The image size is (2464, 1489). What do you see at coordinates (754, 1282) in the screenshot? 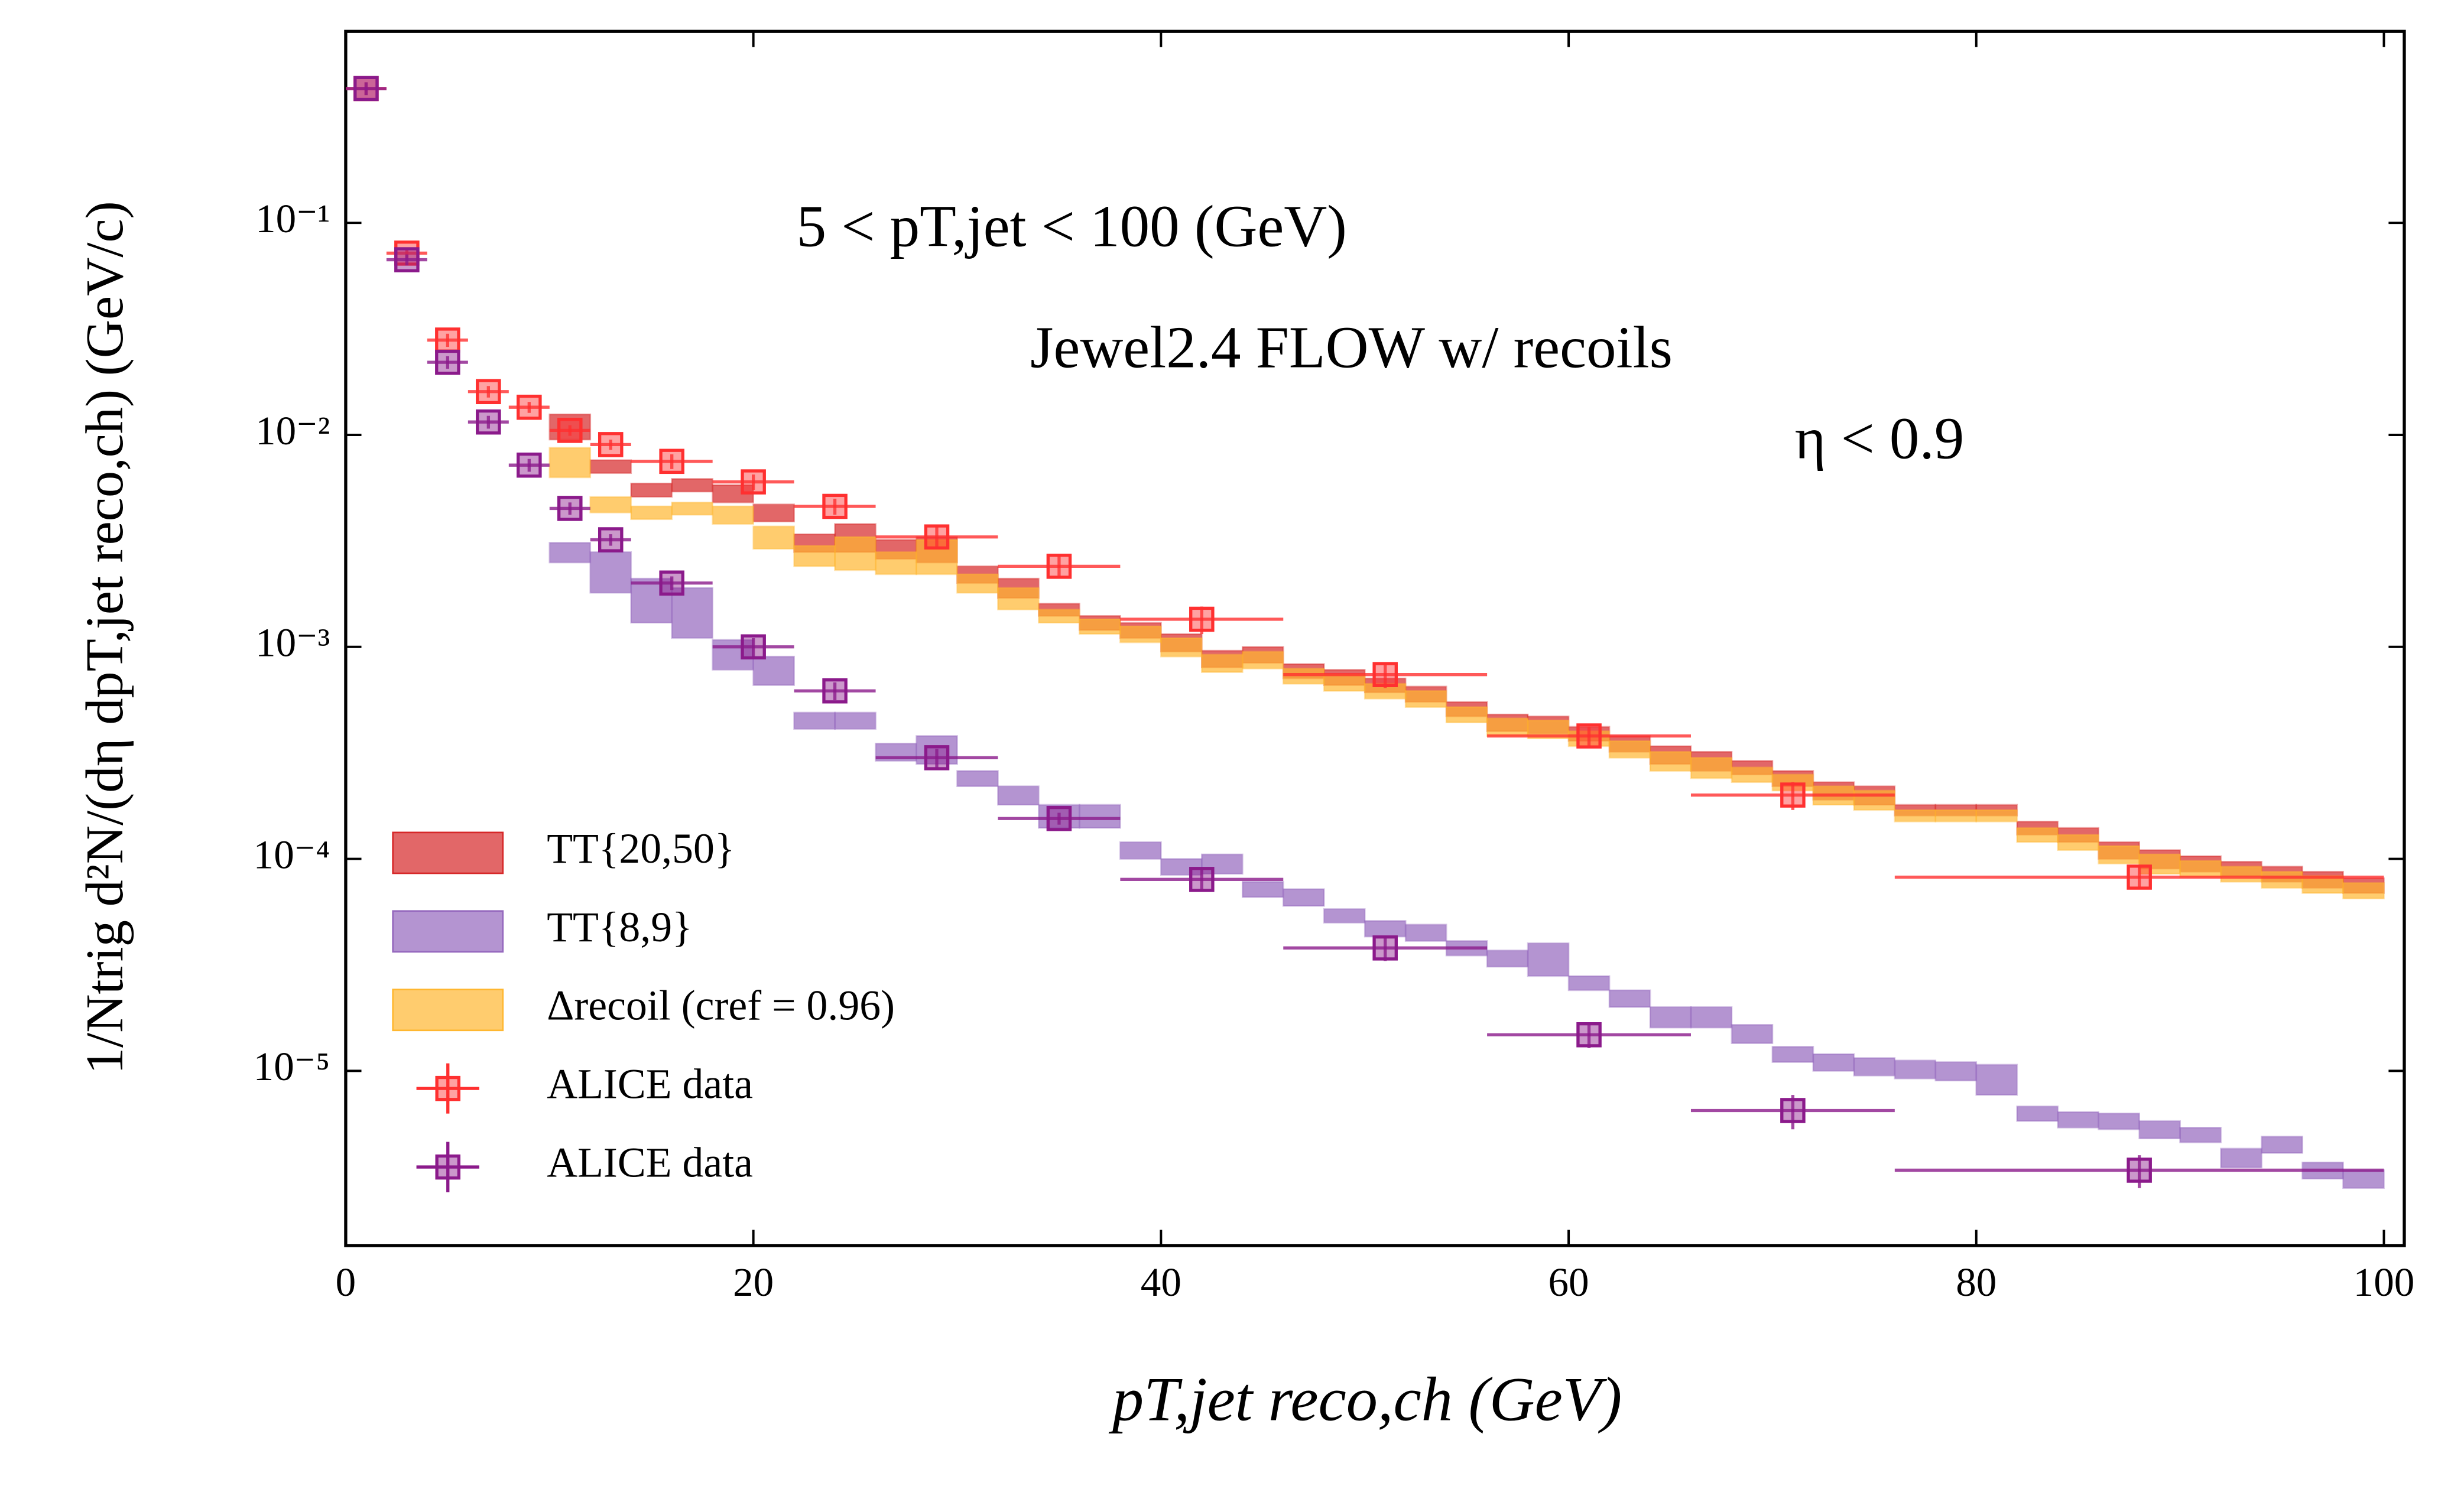
I see `x-tick-label: 20` at bounding box center [754, 1282].